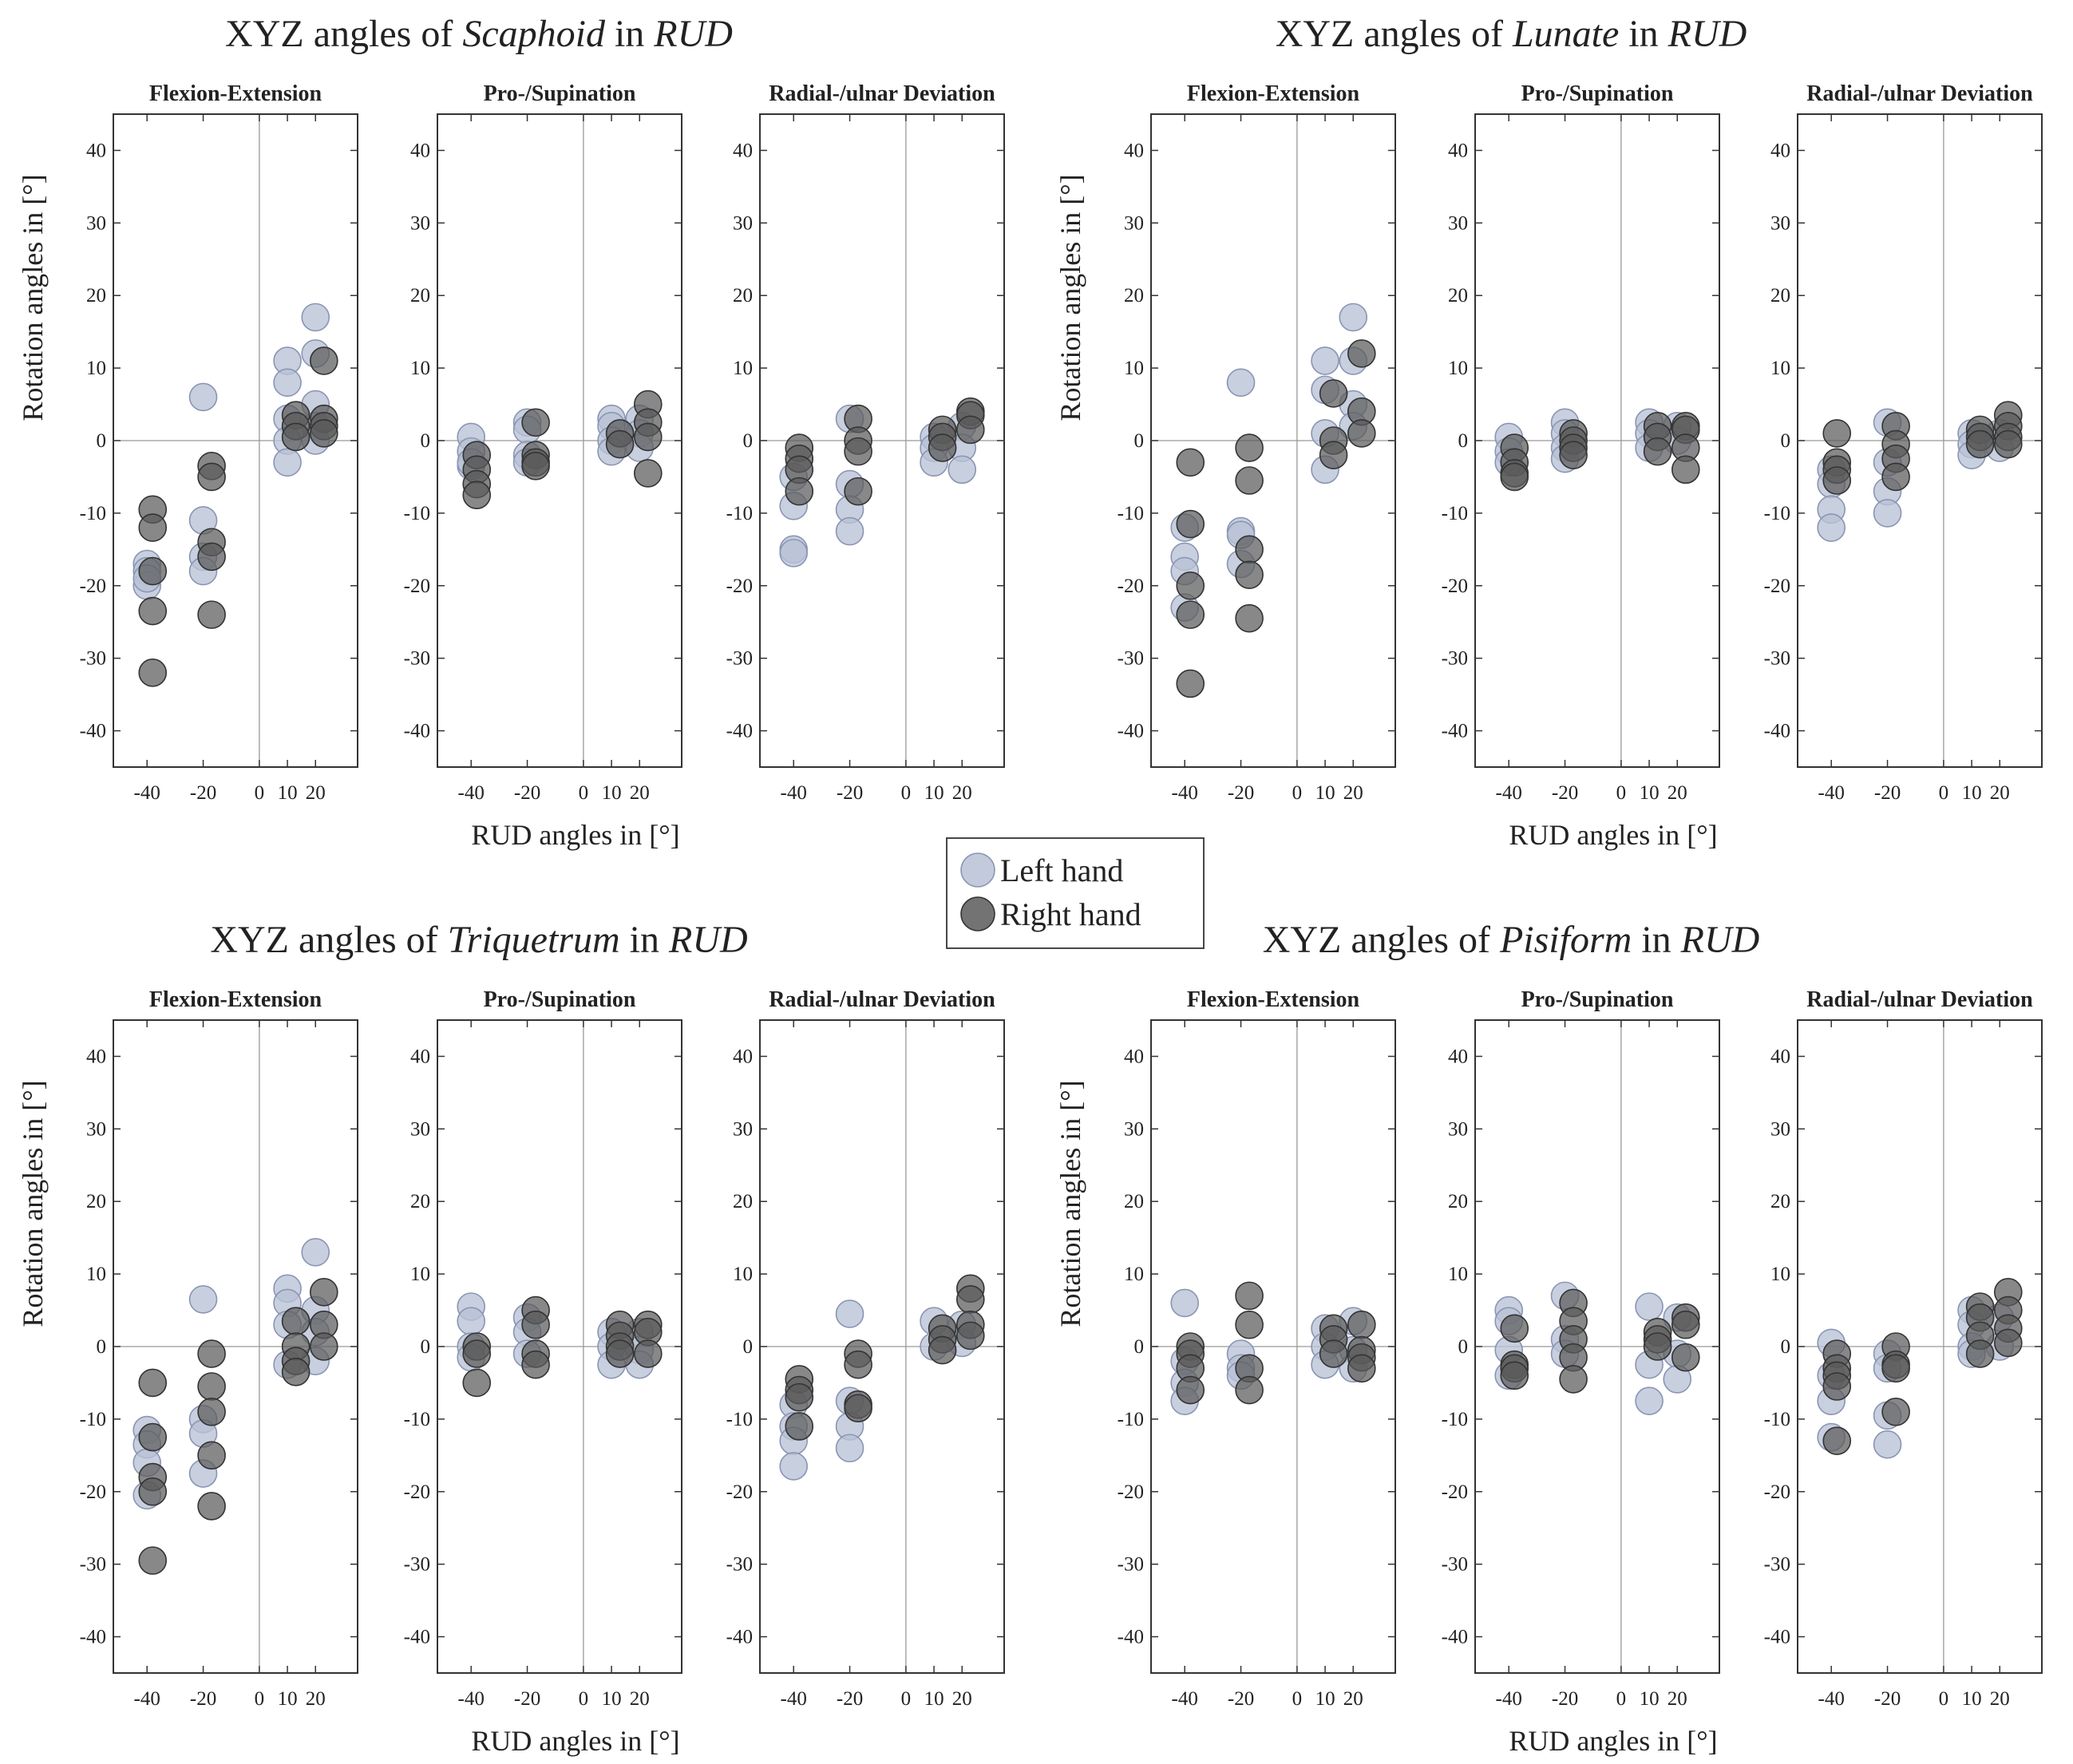  What do you see at coordinates (231, 452) in the screenshot?
I see `series-left-hand` at bounding box center [231, 452].